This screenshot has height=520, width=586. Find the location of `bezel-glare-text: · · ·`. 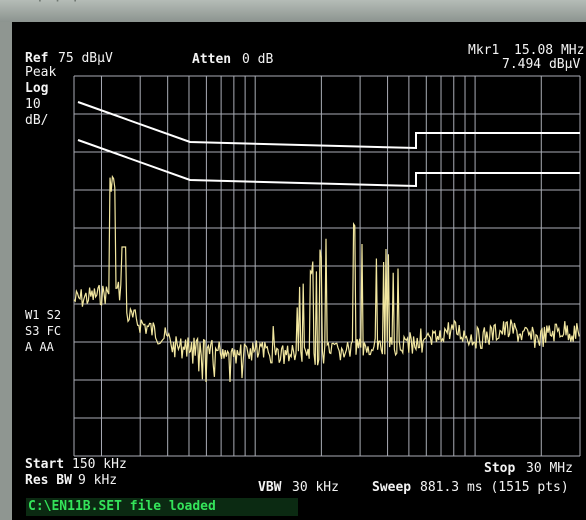

bezel-glare-text: · · · is located at coordinates (58, 4).